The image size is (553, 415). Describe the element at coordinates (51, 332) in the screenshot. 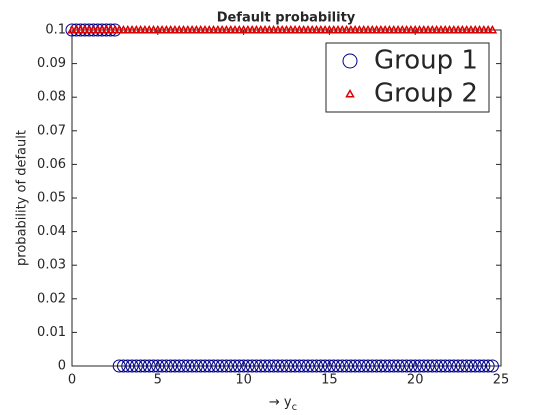

I see `y-tick-label: 0.01` at that location.